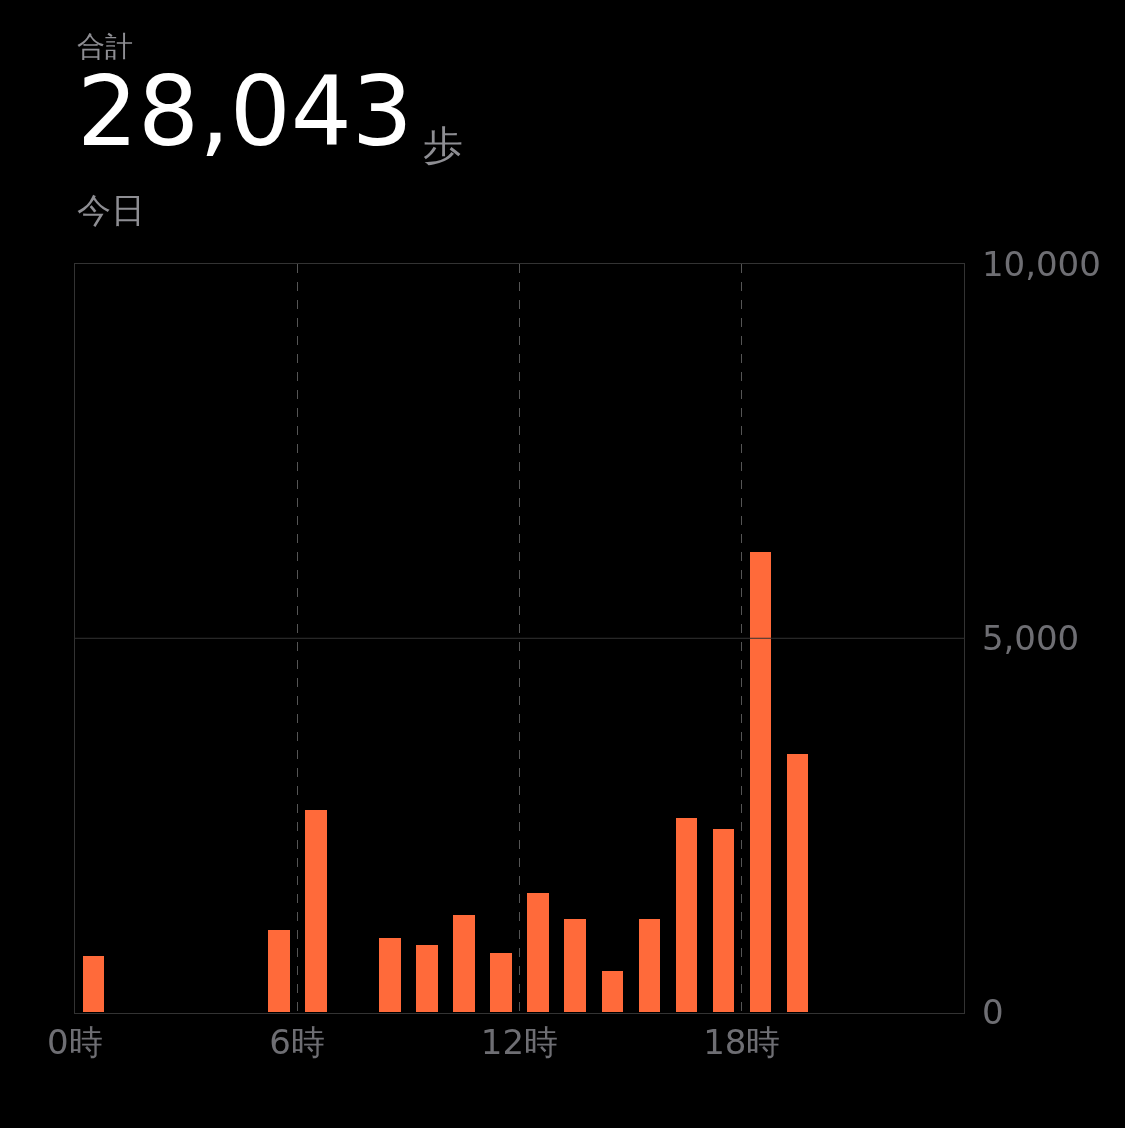  What do you see at coordinates (742, 1042) in the screenshot?
I see `x-tick-label: 18時` at bounding box center [742, 1042].